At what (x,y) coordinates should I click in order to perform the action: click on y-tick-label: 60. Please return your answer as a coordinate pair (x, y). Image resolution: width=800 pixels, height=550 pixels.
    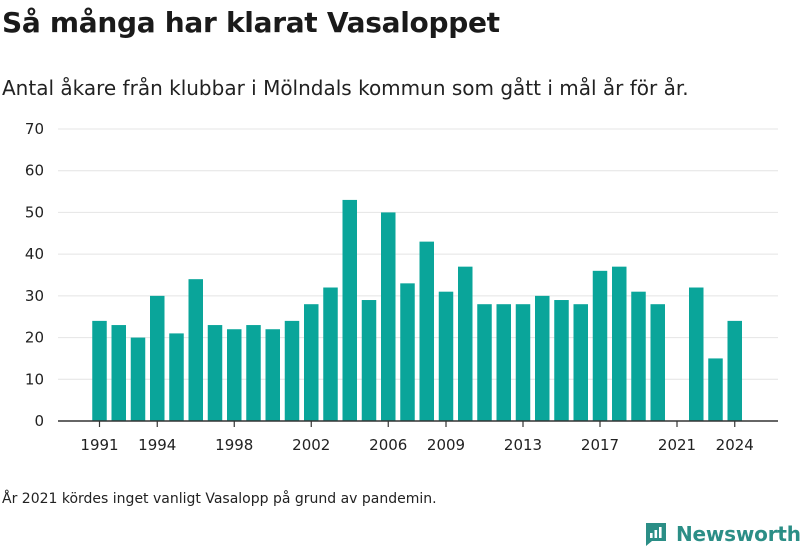
    Looking at the image, I should click on (34, 171).